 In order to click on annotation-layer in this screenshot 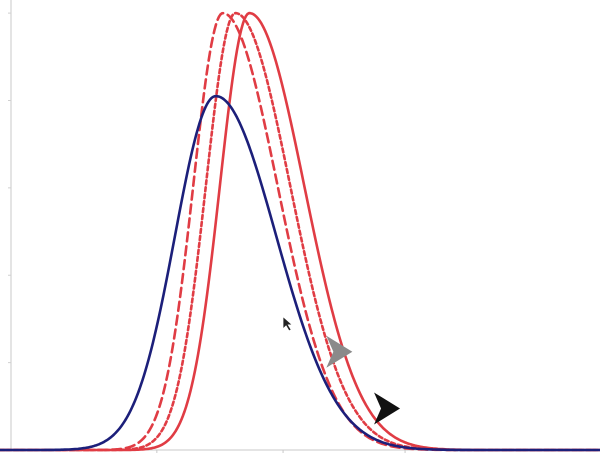, I will do `click(341, 370)`.